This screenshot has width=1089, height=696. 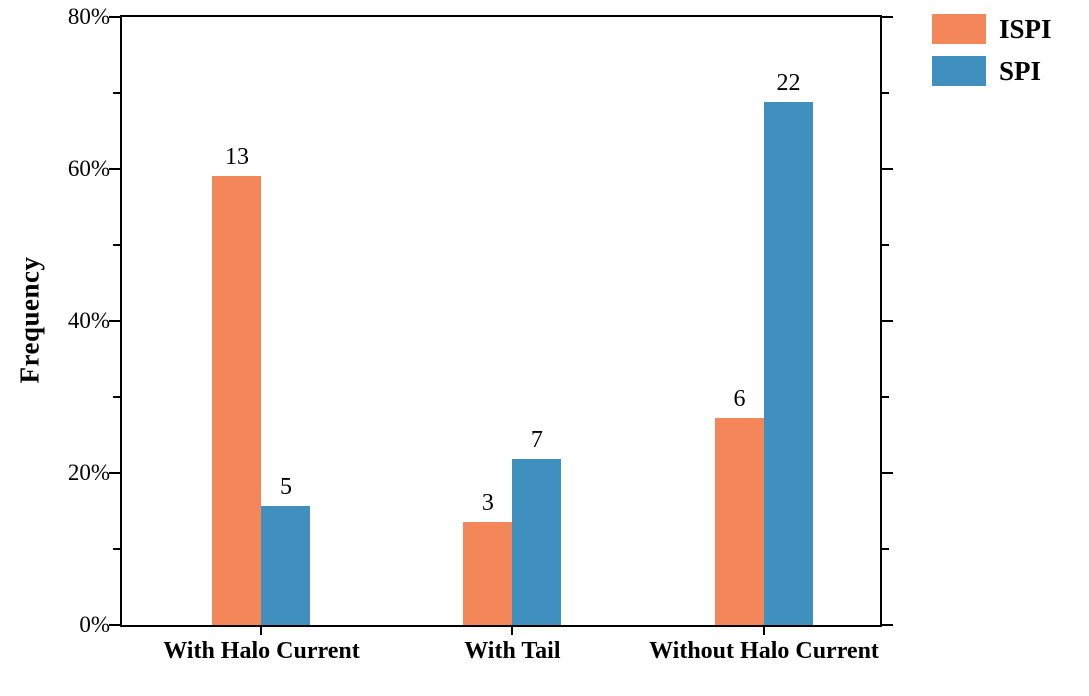 I want to click on bar-group: 13 5, so click(x=261, y=384).